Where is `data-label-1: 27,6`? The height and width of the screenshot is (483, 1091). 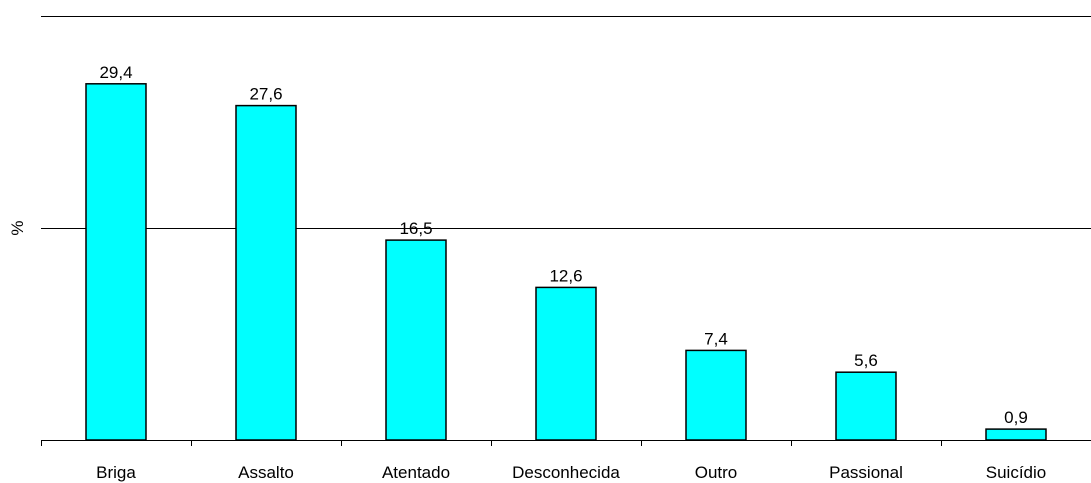 data-label-1: 27,6 is located at coordinates (265, 94).